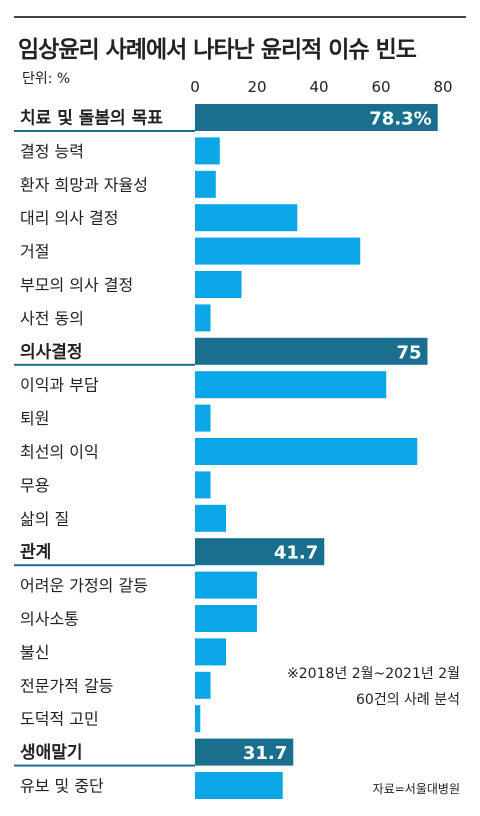 This screenshot has width=480, height=816. Describe the element at coordinates (195, 87) in the screenshot. I see `x-tick-label: 0` at that location.